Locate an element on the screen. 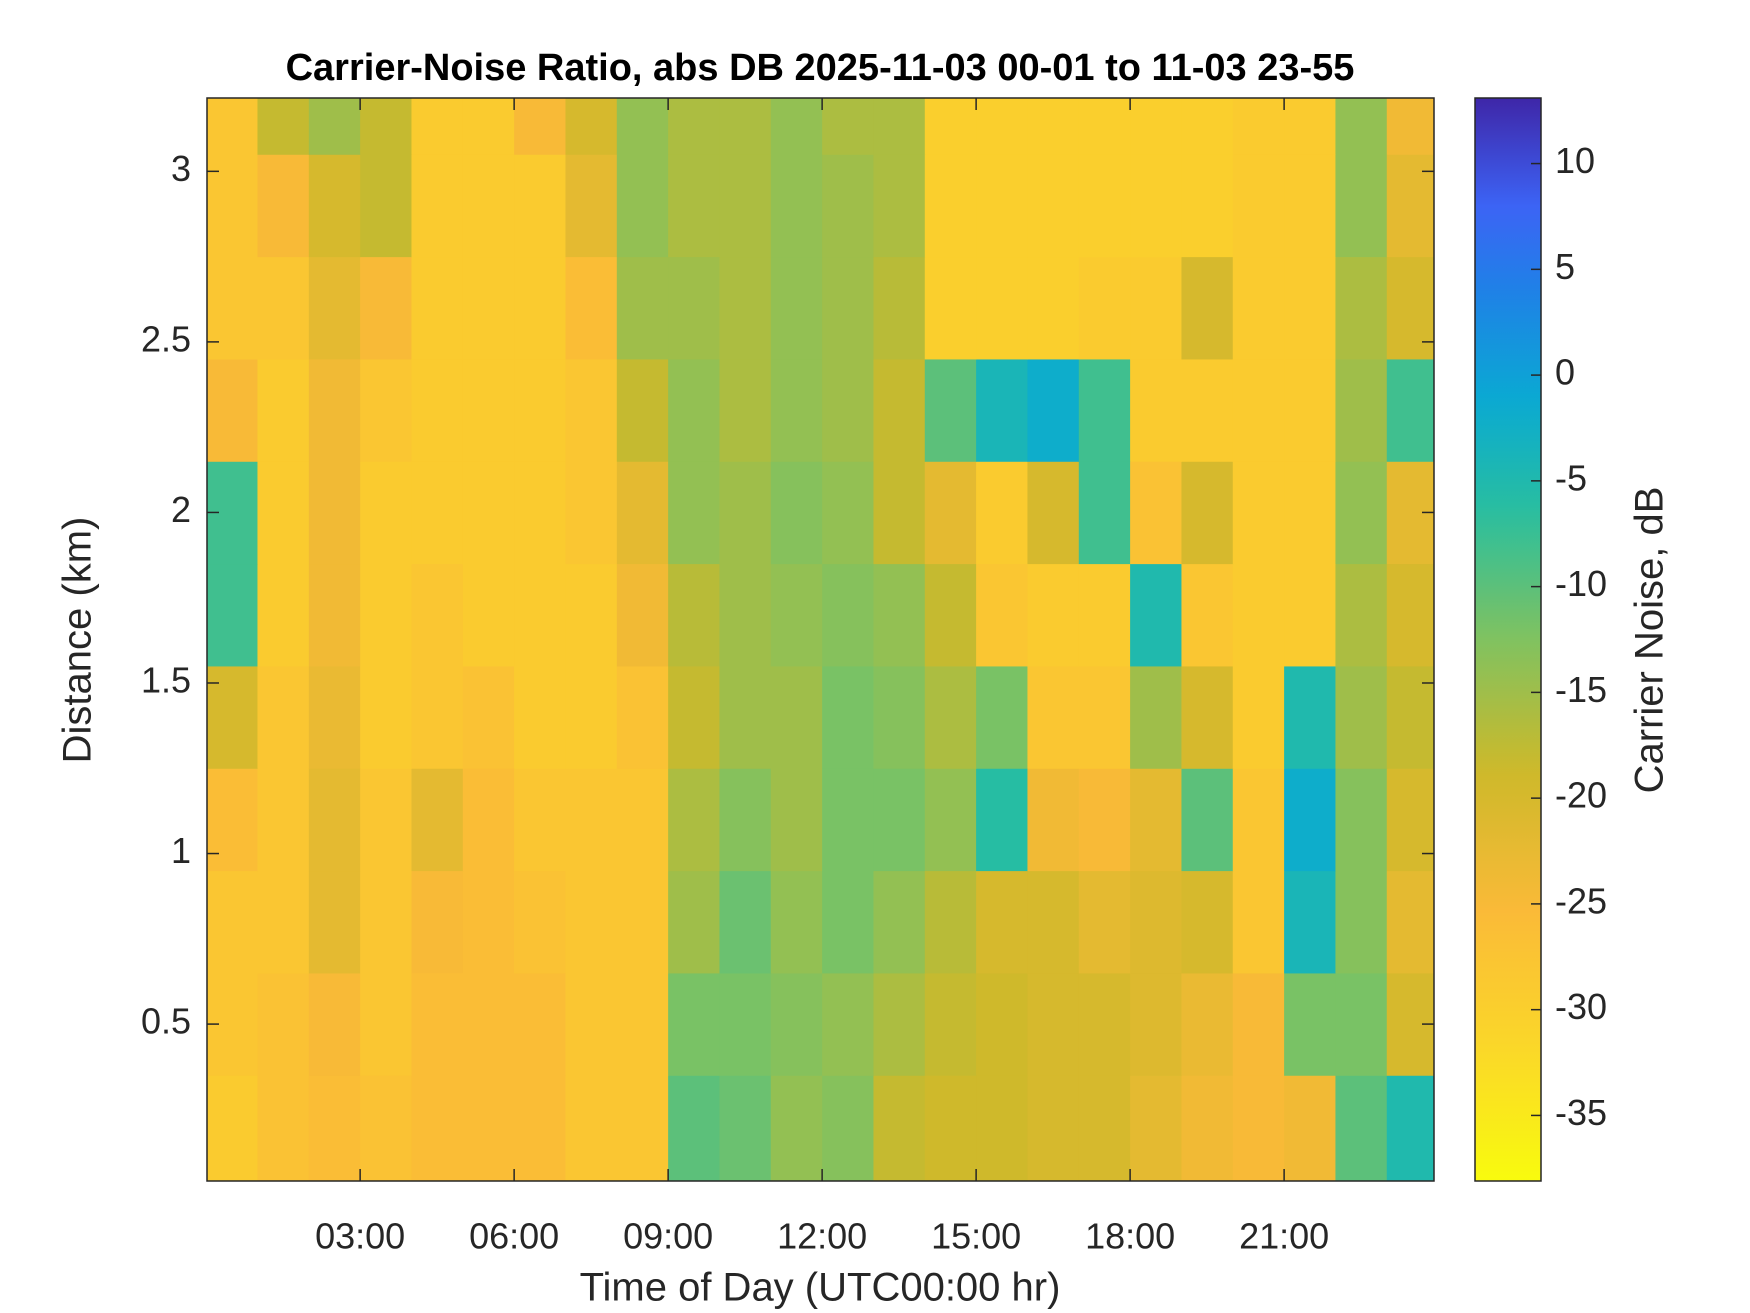 The image size is (1750, 1313). colorbar-tick-label: 10 is located at coordinates (1575, 160).